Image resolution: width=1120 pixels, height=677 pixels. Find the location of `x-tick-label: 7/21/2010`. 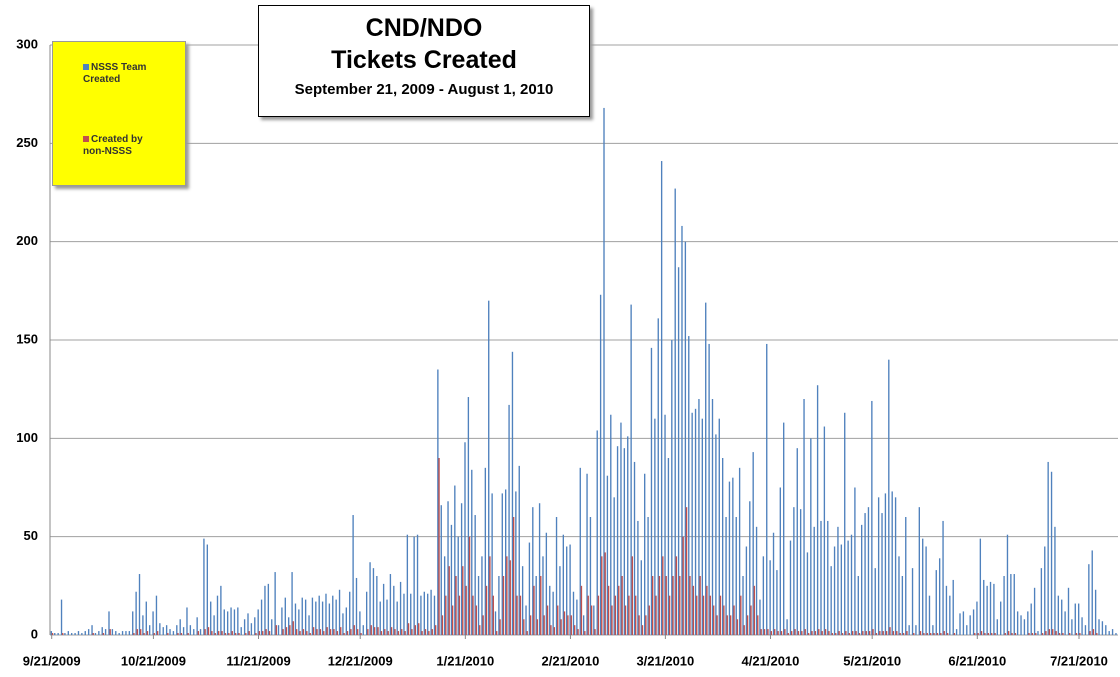

x-tick-label: 7/21/2010 is located at coordinates (1079, 660).